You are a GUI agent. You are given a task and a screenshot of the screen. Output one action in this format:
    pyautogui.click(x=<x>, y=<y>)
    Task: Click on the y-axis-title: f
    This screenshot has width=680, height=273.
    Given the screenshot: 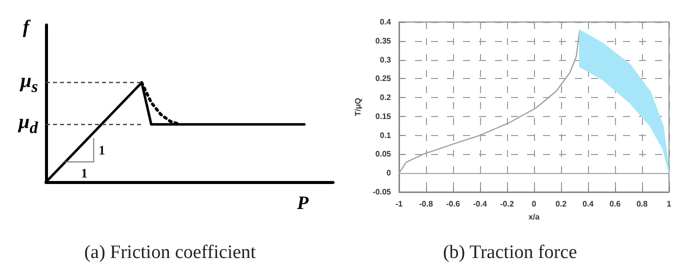 What is the action you would take?
    pyautogui.click(x=26, y=27)
    